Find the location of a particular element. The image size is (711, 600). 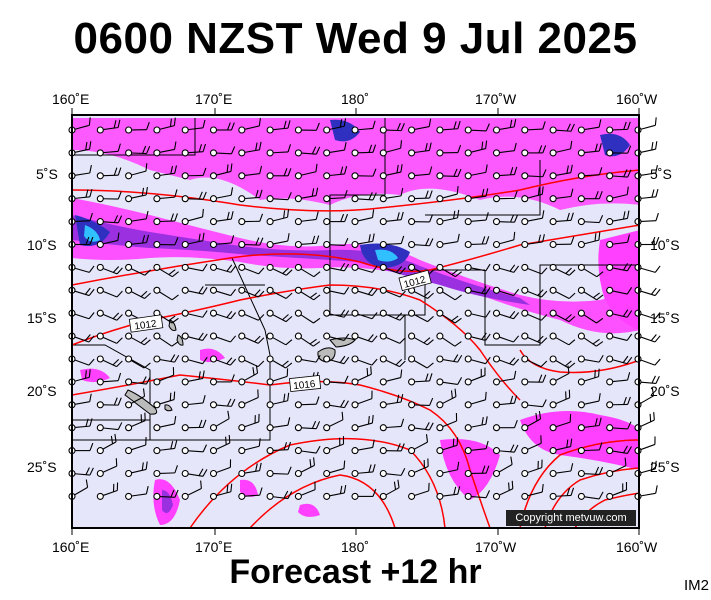

lat-label-left-15s: 15˚S is located at coordinates (42, 318).